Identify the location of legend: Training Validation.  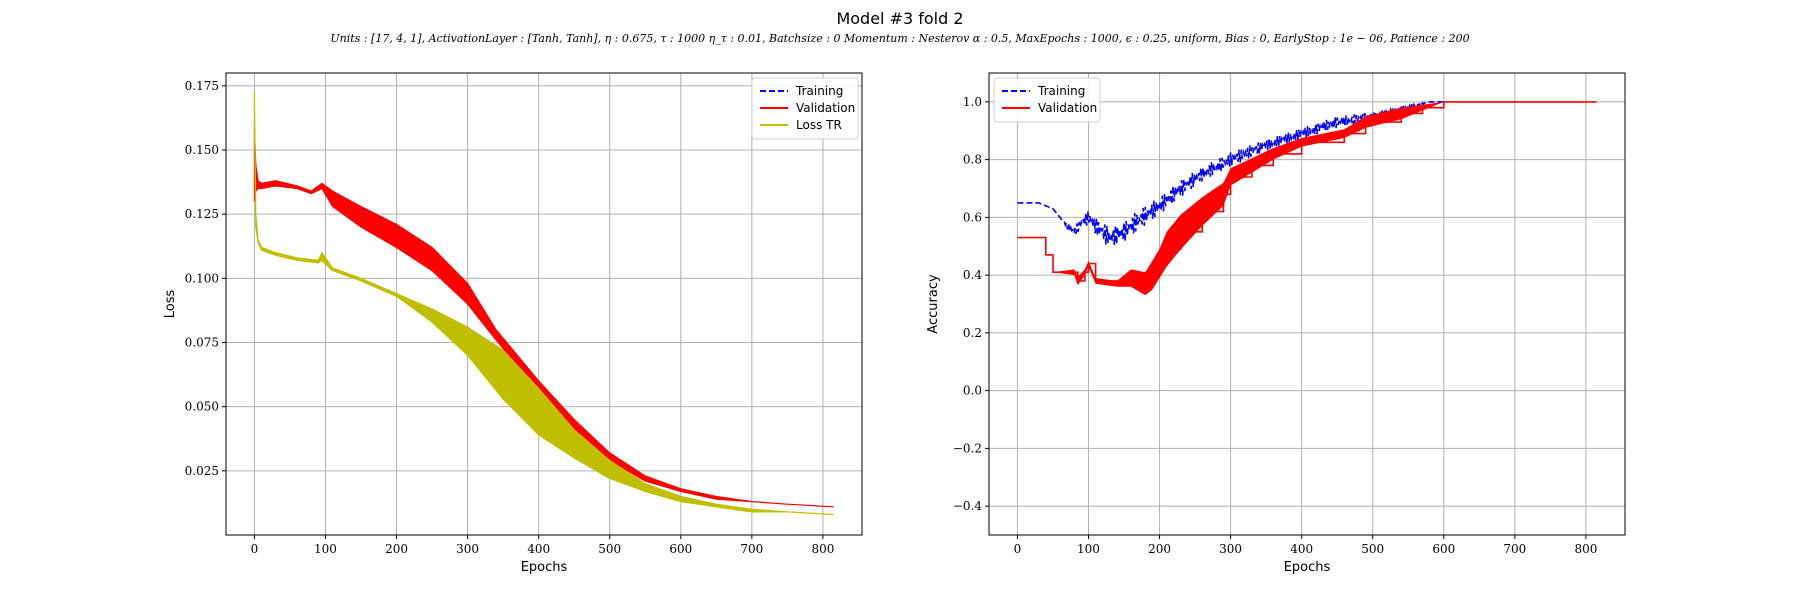
(1047, 100).